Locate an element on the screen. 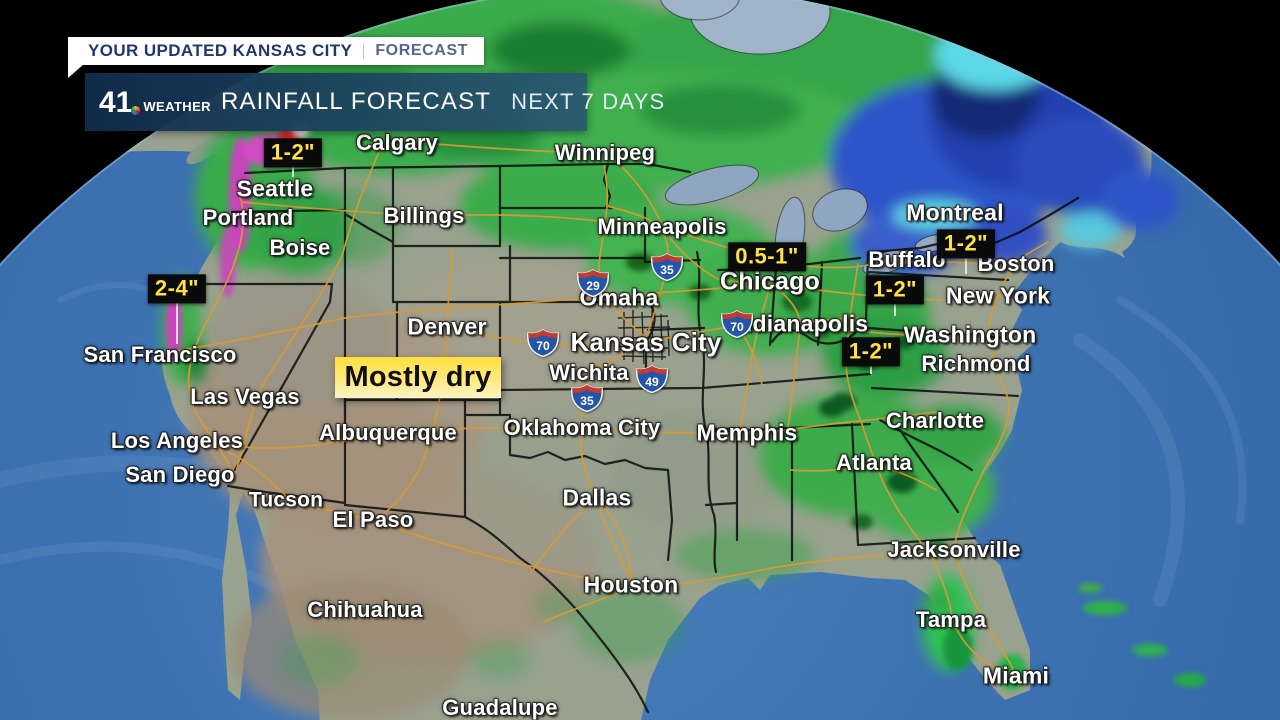 This screenshot has width=1280, height=720. city-label-richmond: Richmond is located at coordinates (976, 363).